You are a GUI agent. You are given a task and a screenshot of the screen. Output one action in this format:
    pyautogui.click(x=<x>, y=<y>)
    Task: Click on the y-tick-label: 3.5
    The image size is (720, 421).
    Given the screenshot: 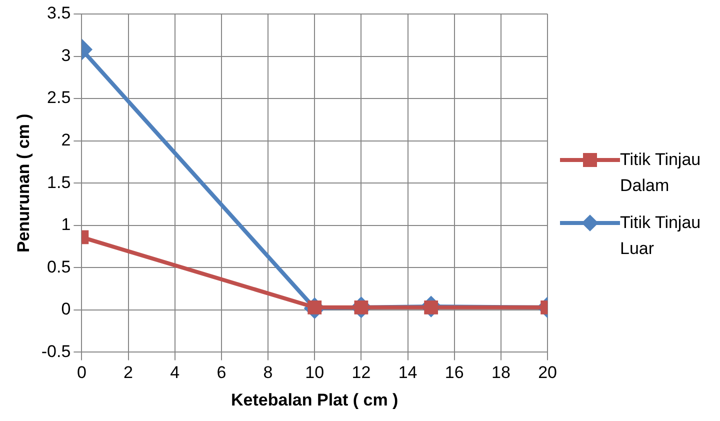 What is the action you would take?
    pyautogui.click(x=59, y=13)
    